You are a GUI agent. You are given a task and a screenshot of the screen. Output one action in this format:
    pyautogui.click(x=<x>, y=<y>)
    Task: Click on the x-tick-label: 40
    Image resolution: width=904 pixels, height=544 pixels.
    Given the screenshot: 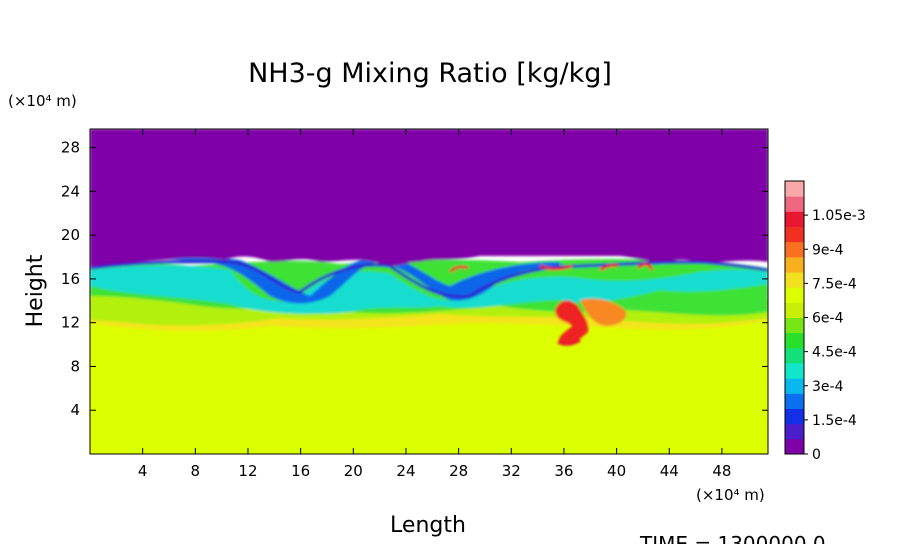 What is the action you would take?
    pyautogui.click(x=616, y=471)
    